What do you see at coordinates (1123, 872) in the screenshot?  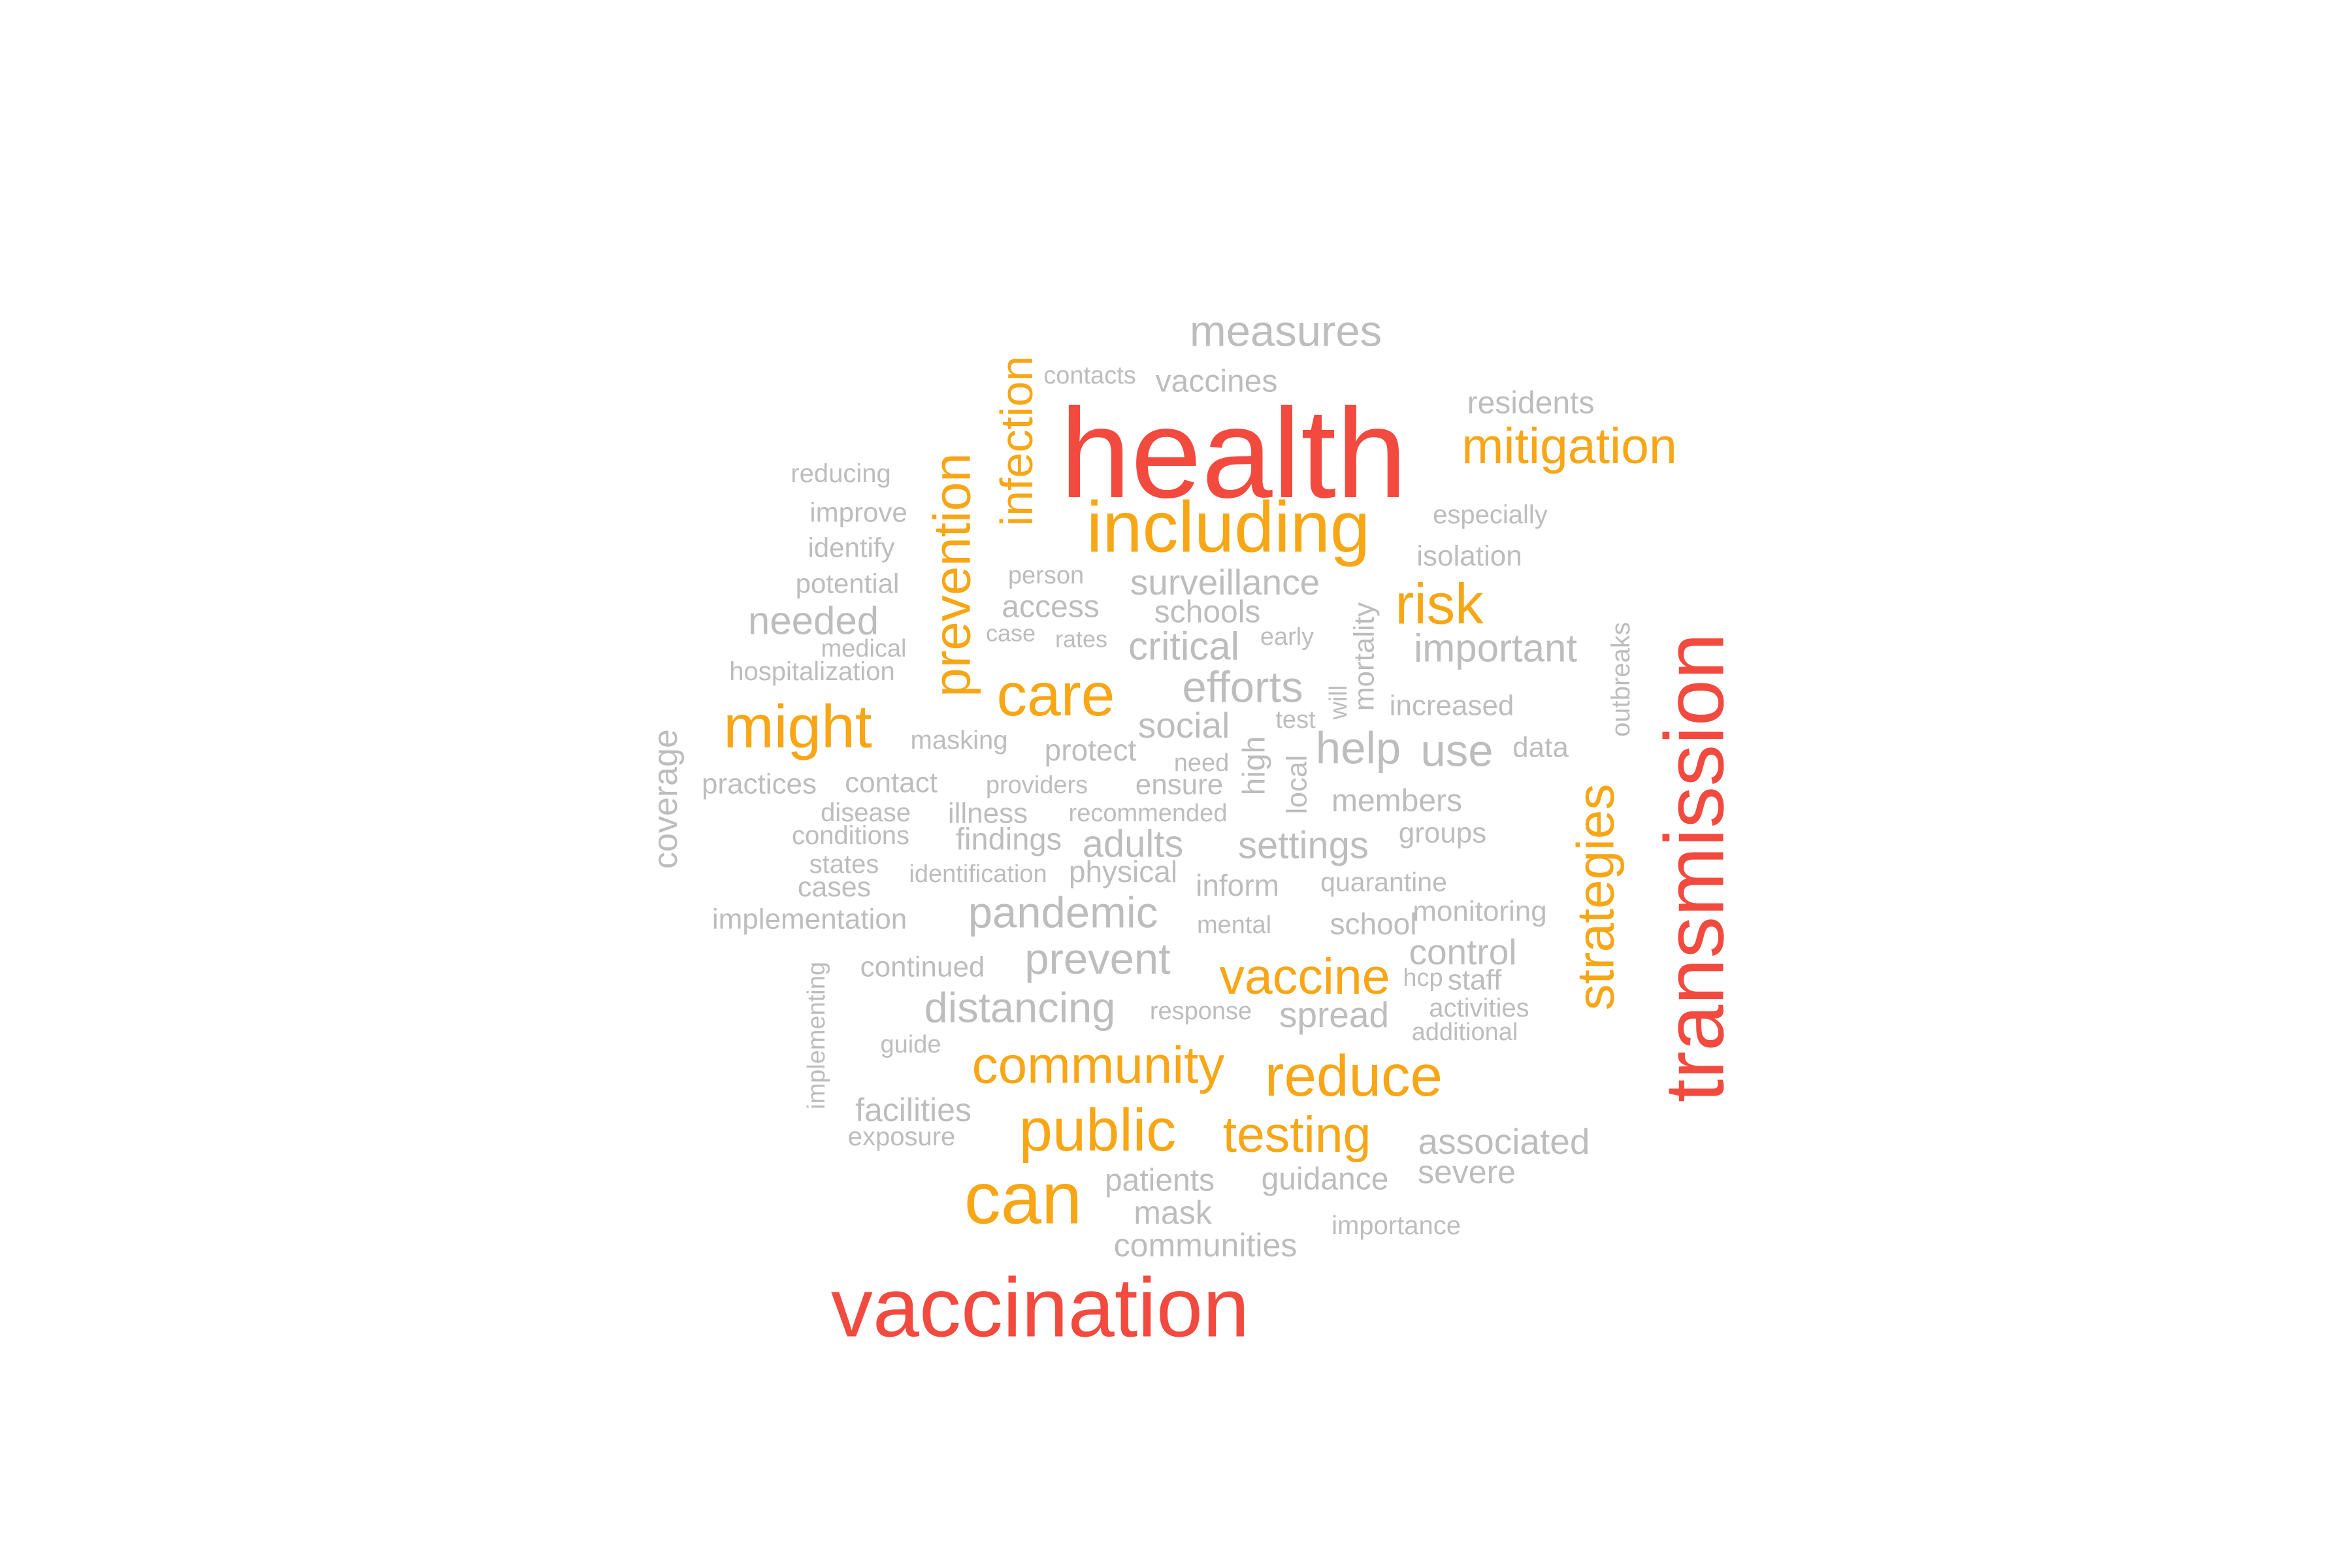 I see `cloud-word-physical: physical` at bounding box center [1123, 872].